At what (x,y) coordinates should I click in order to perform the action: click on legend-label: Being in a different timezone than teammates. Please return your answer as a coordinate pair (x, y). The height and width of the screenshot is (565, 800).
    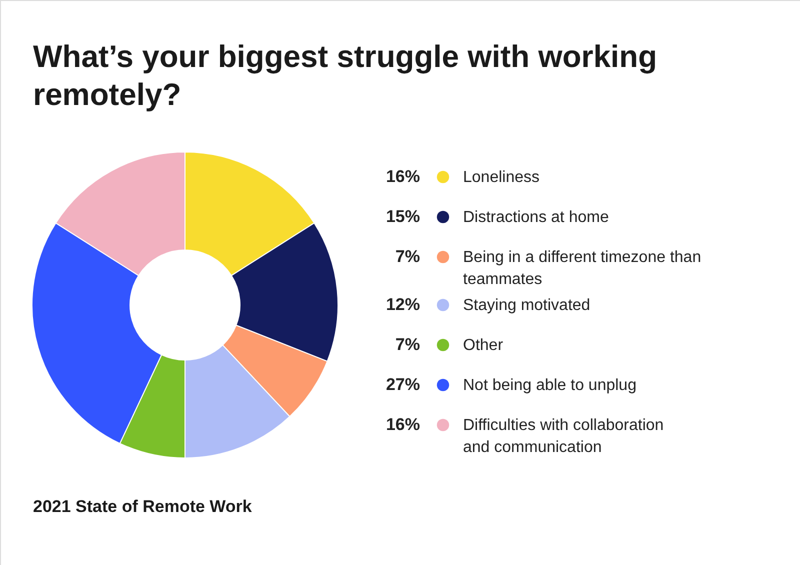
    Looking at the image, I should click on (582, 268).